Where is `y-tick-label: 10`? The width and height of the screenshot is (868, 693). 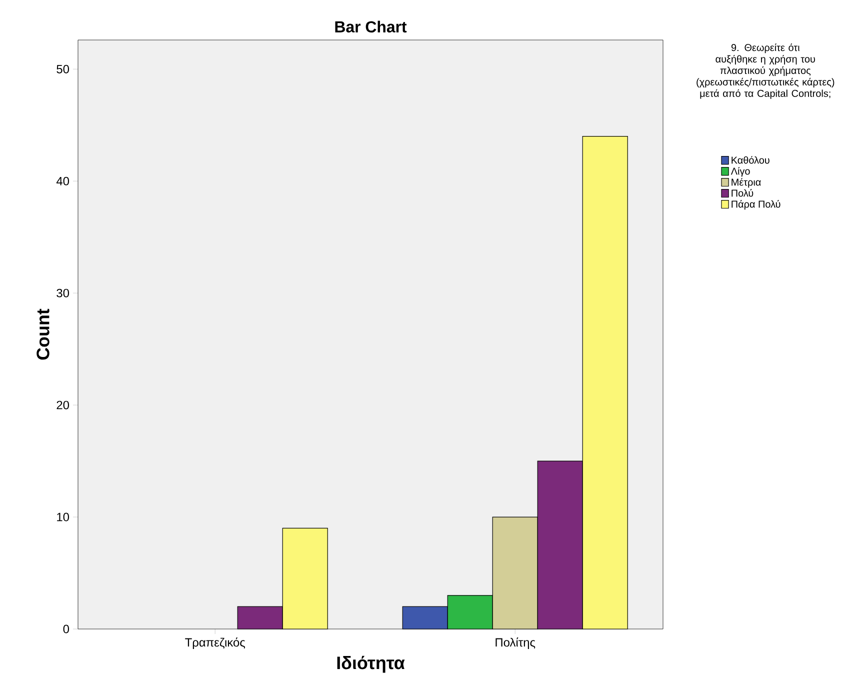 y-tick-label: 10 is located at coordinates (63, 517).